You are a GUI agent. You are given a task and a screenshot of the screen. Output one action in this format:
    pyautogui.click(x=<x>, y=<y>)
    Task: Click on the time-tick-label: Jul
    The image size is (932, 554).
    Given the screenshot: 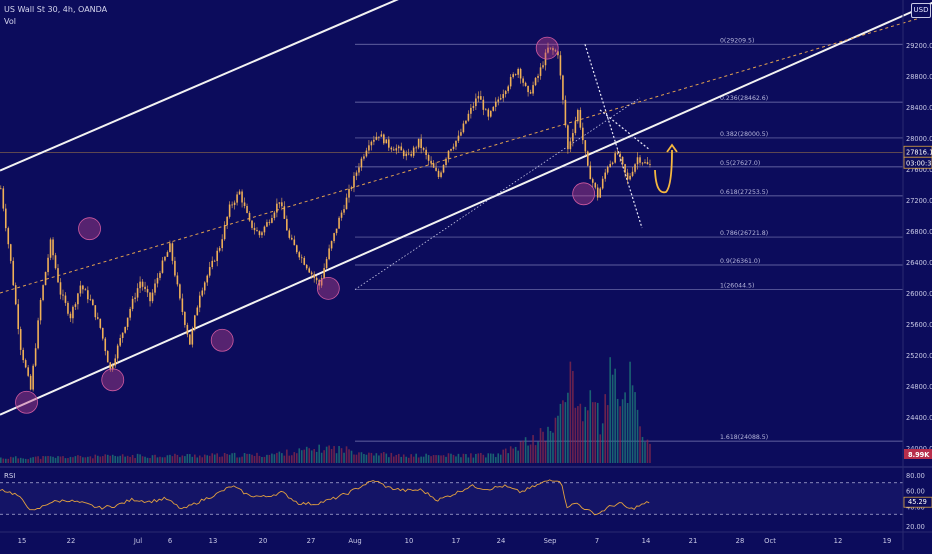 What is the action you would take?
    pyautogui.click(x=137, y=541)
    